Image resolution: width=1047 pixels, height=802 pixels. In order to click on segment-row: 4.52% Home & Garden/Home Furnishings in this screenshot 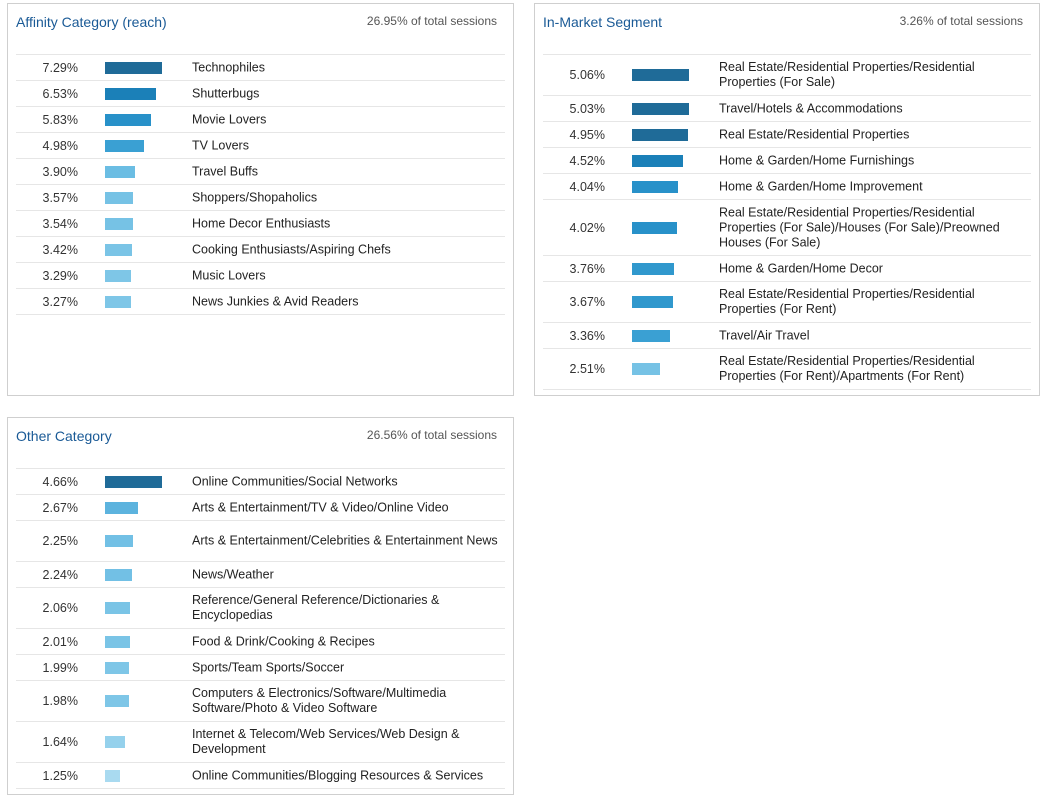, I will do `click(787, 161)`.